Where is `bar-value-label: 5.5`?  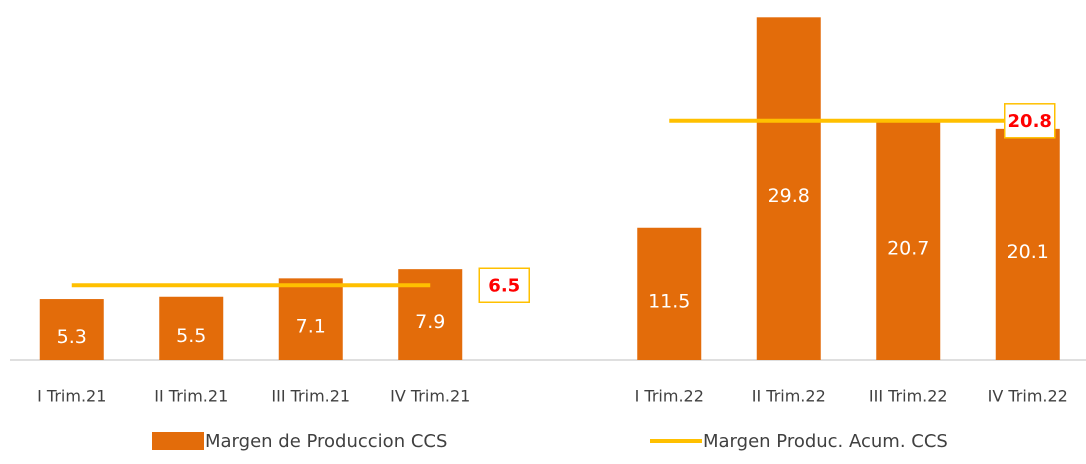
bar-value-label: 5.5 is located at coordinates (191, 336).